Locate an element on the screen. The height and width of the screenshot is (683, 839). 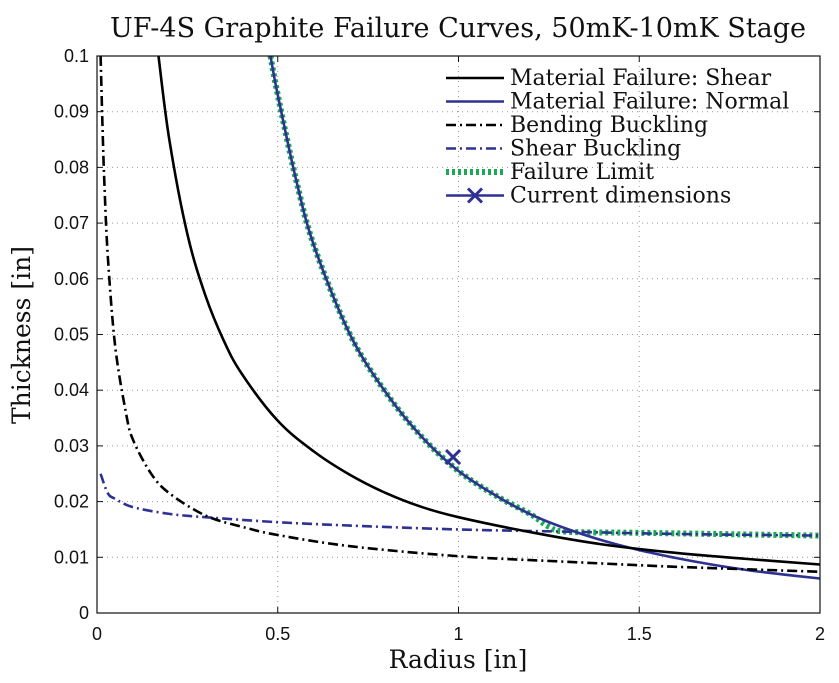
x-axis-label: Radius [in] is located at coordinates (458, 659).